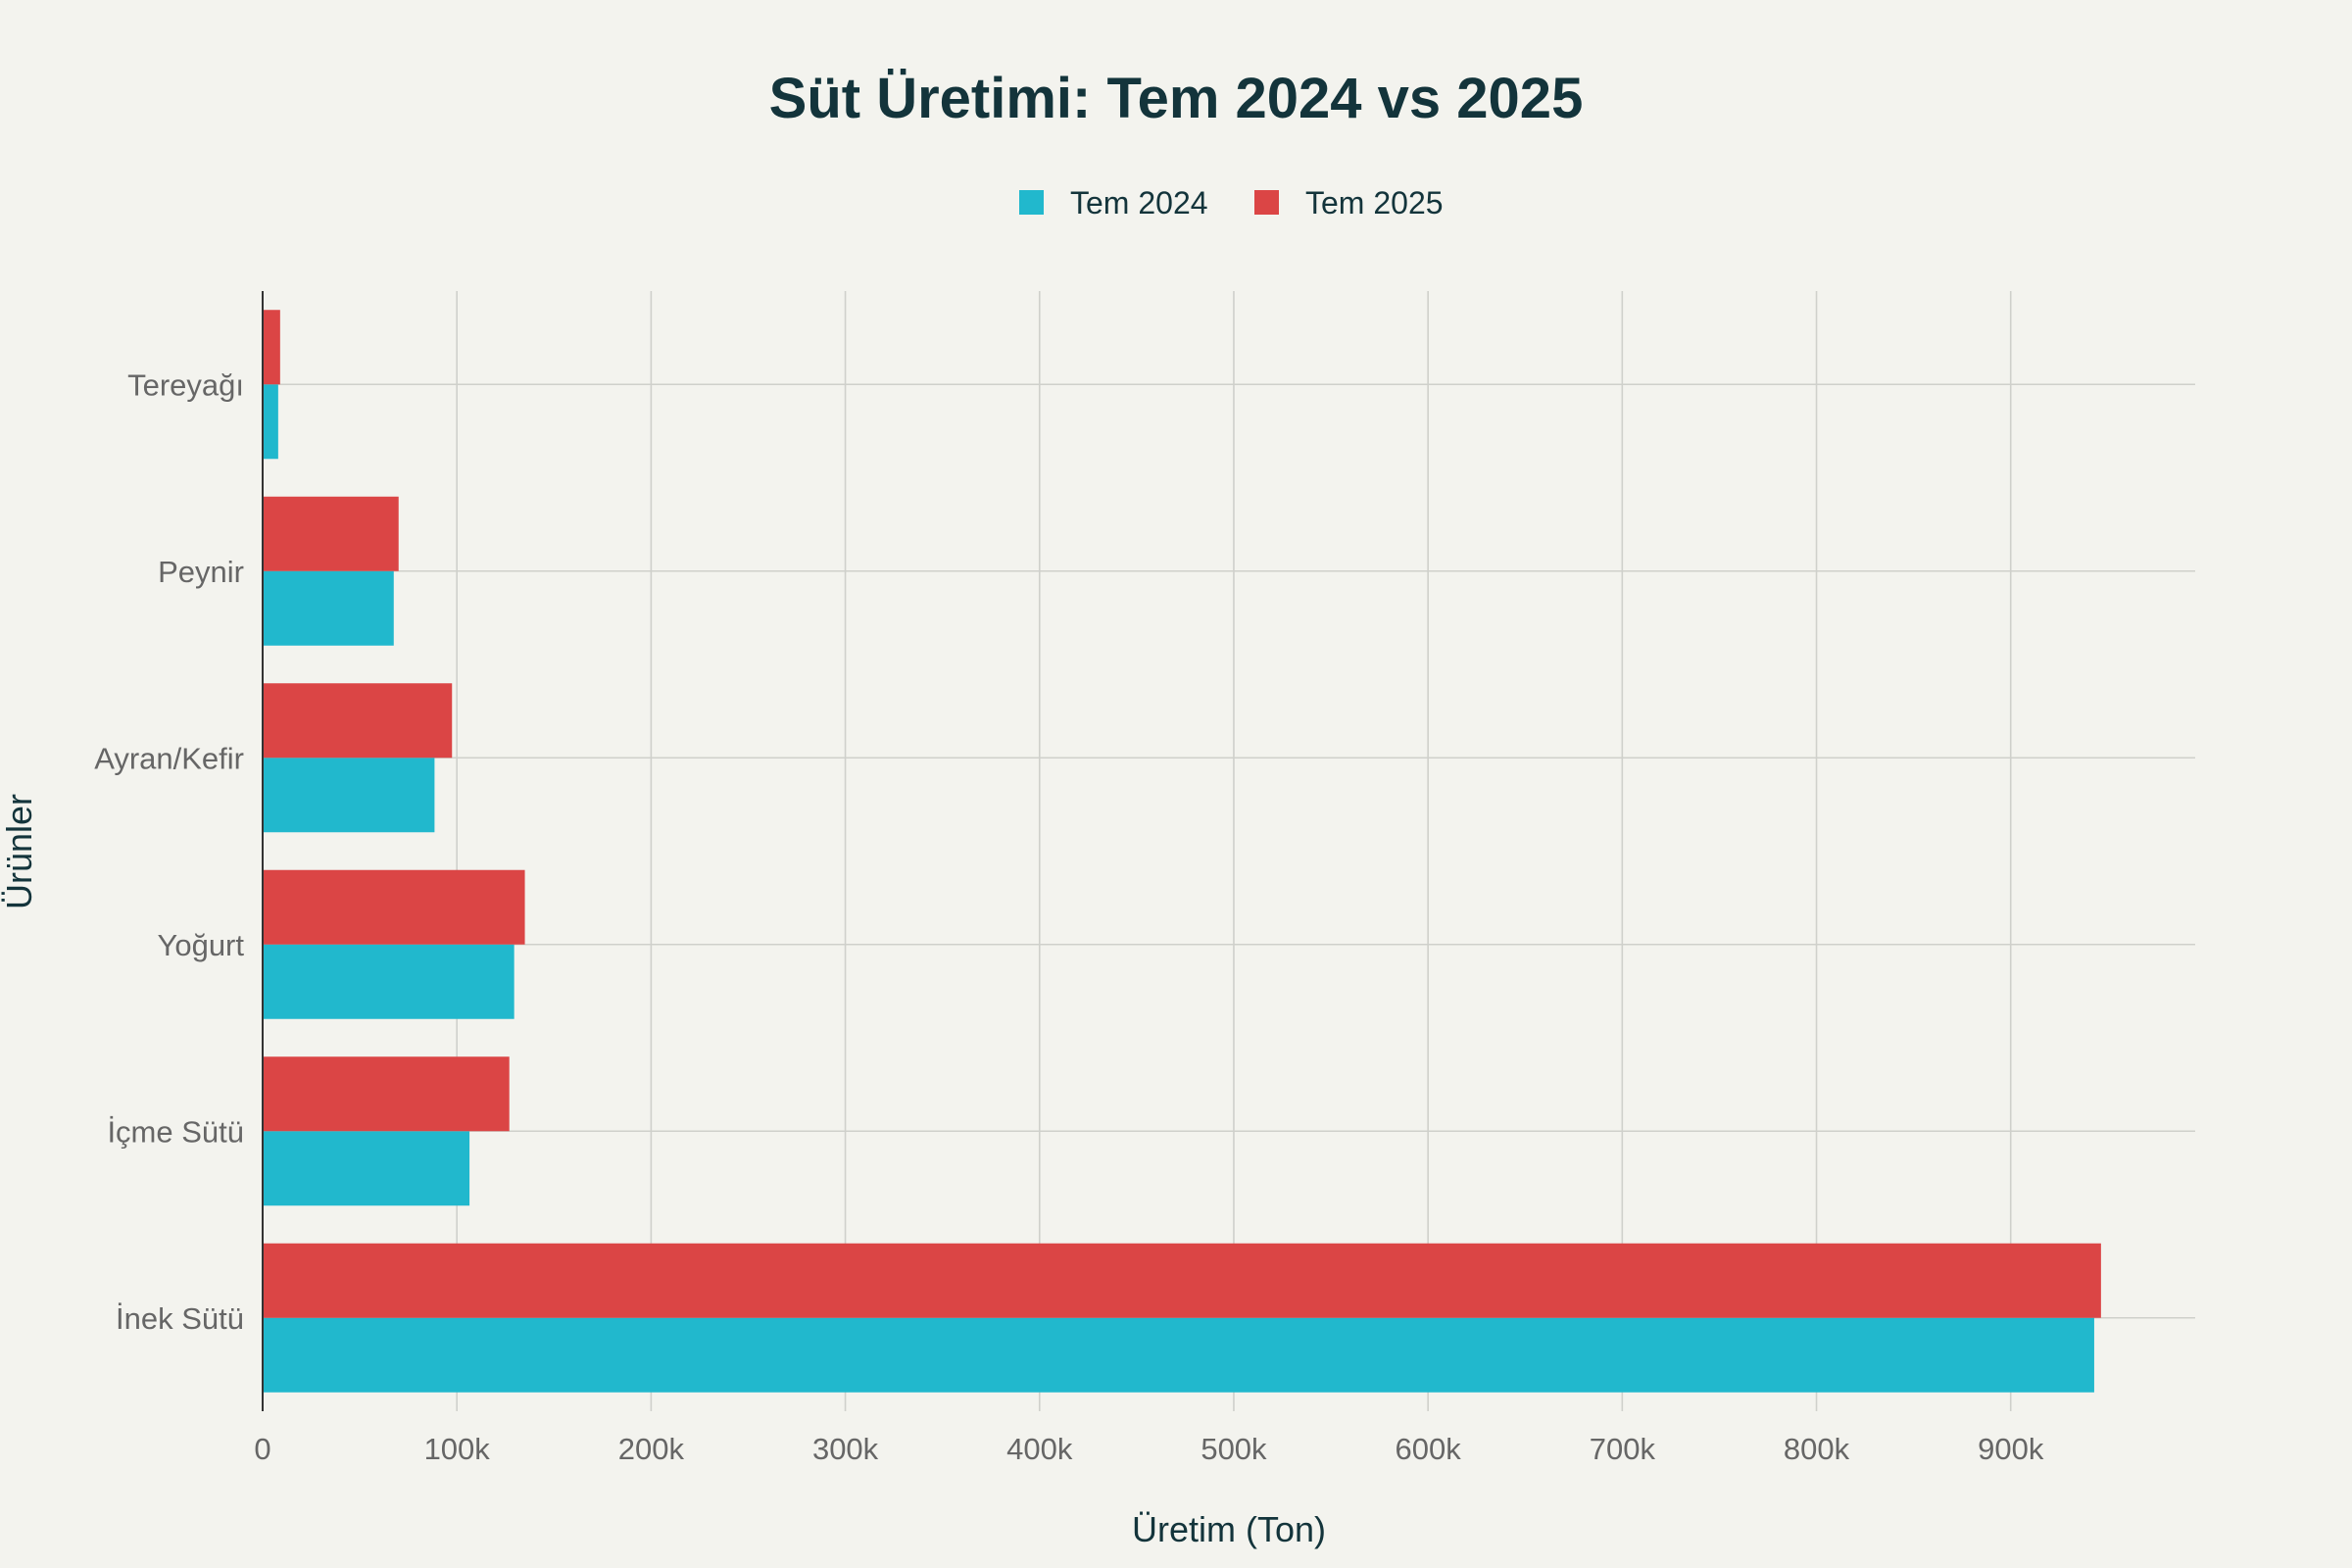 This screenshot has height=1568, width=2352. I want to click on y-tick-label-inek-sutu: İnek Sütü, so click(180, 1318).